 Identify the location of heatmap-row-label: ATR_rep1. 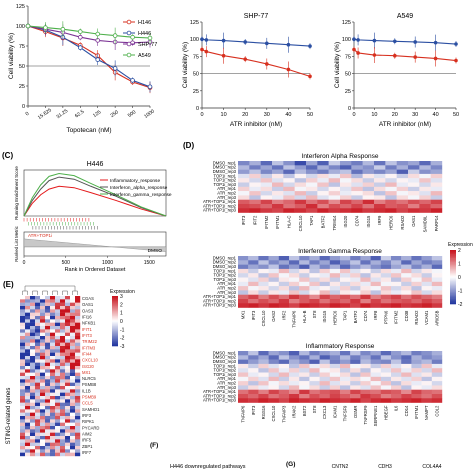
(226, 283).